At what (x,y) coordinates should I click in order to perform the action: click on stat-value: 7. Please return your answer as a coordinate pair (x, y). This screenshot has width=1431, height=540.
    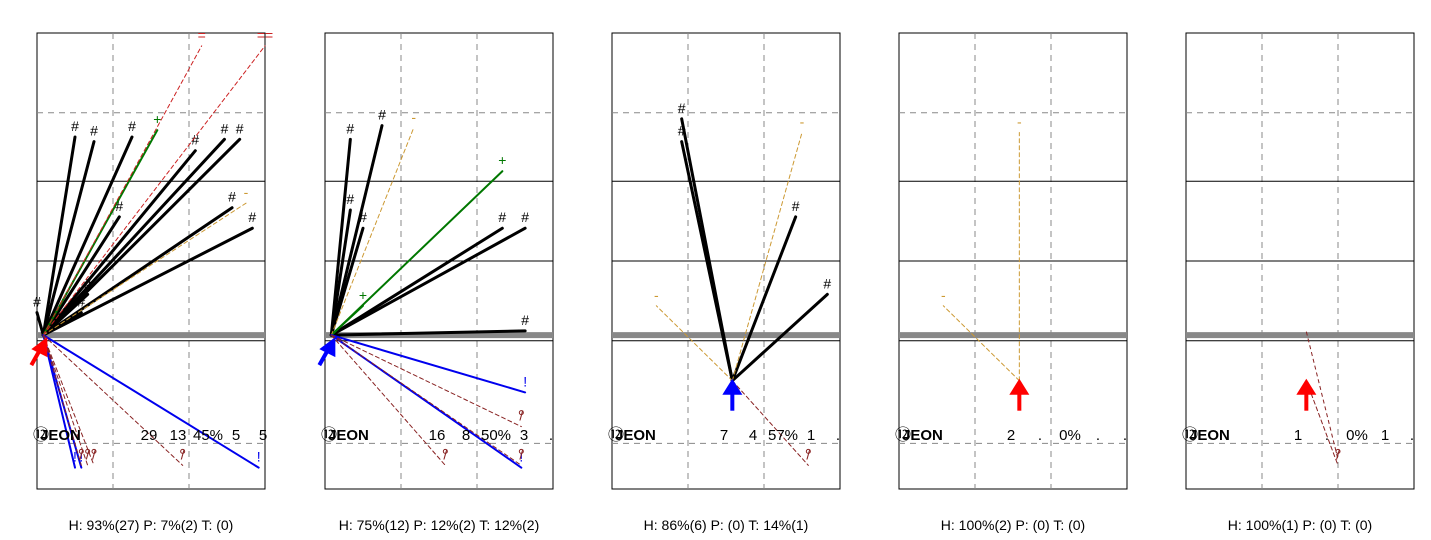
    Looking at the image, I should click on (724, 435).